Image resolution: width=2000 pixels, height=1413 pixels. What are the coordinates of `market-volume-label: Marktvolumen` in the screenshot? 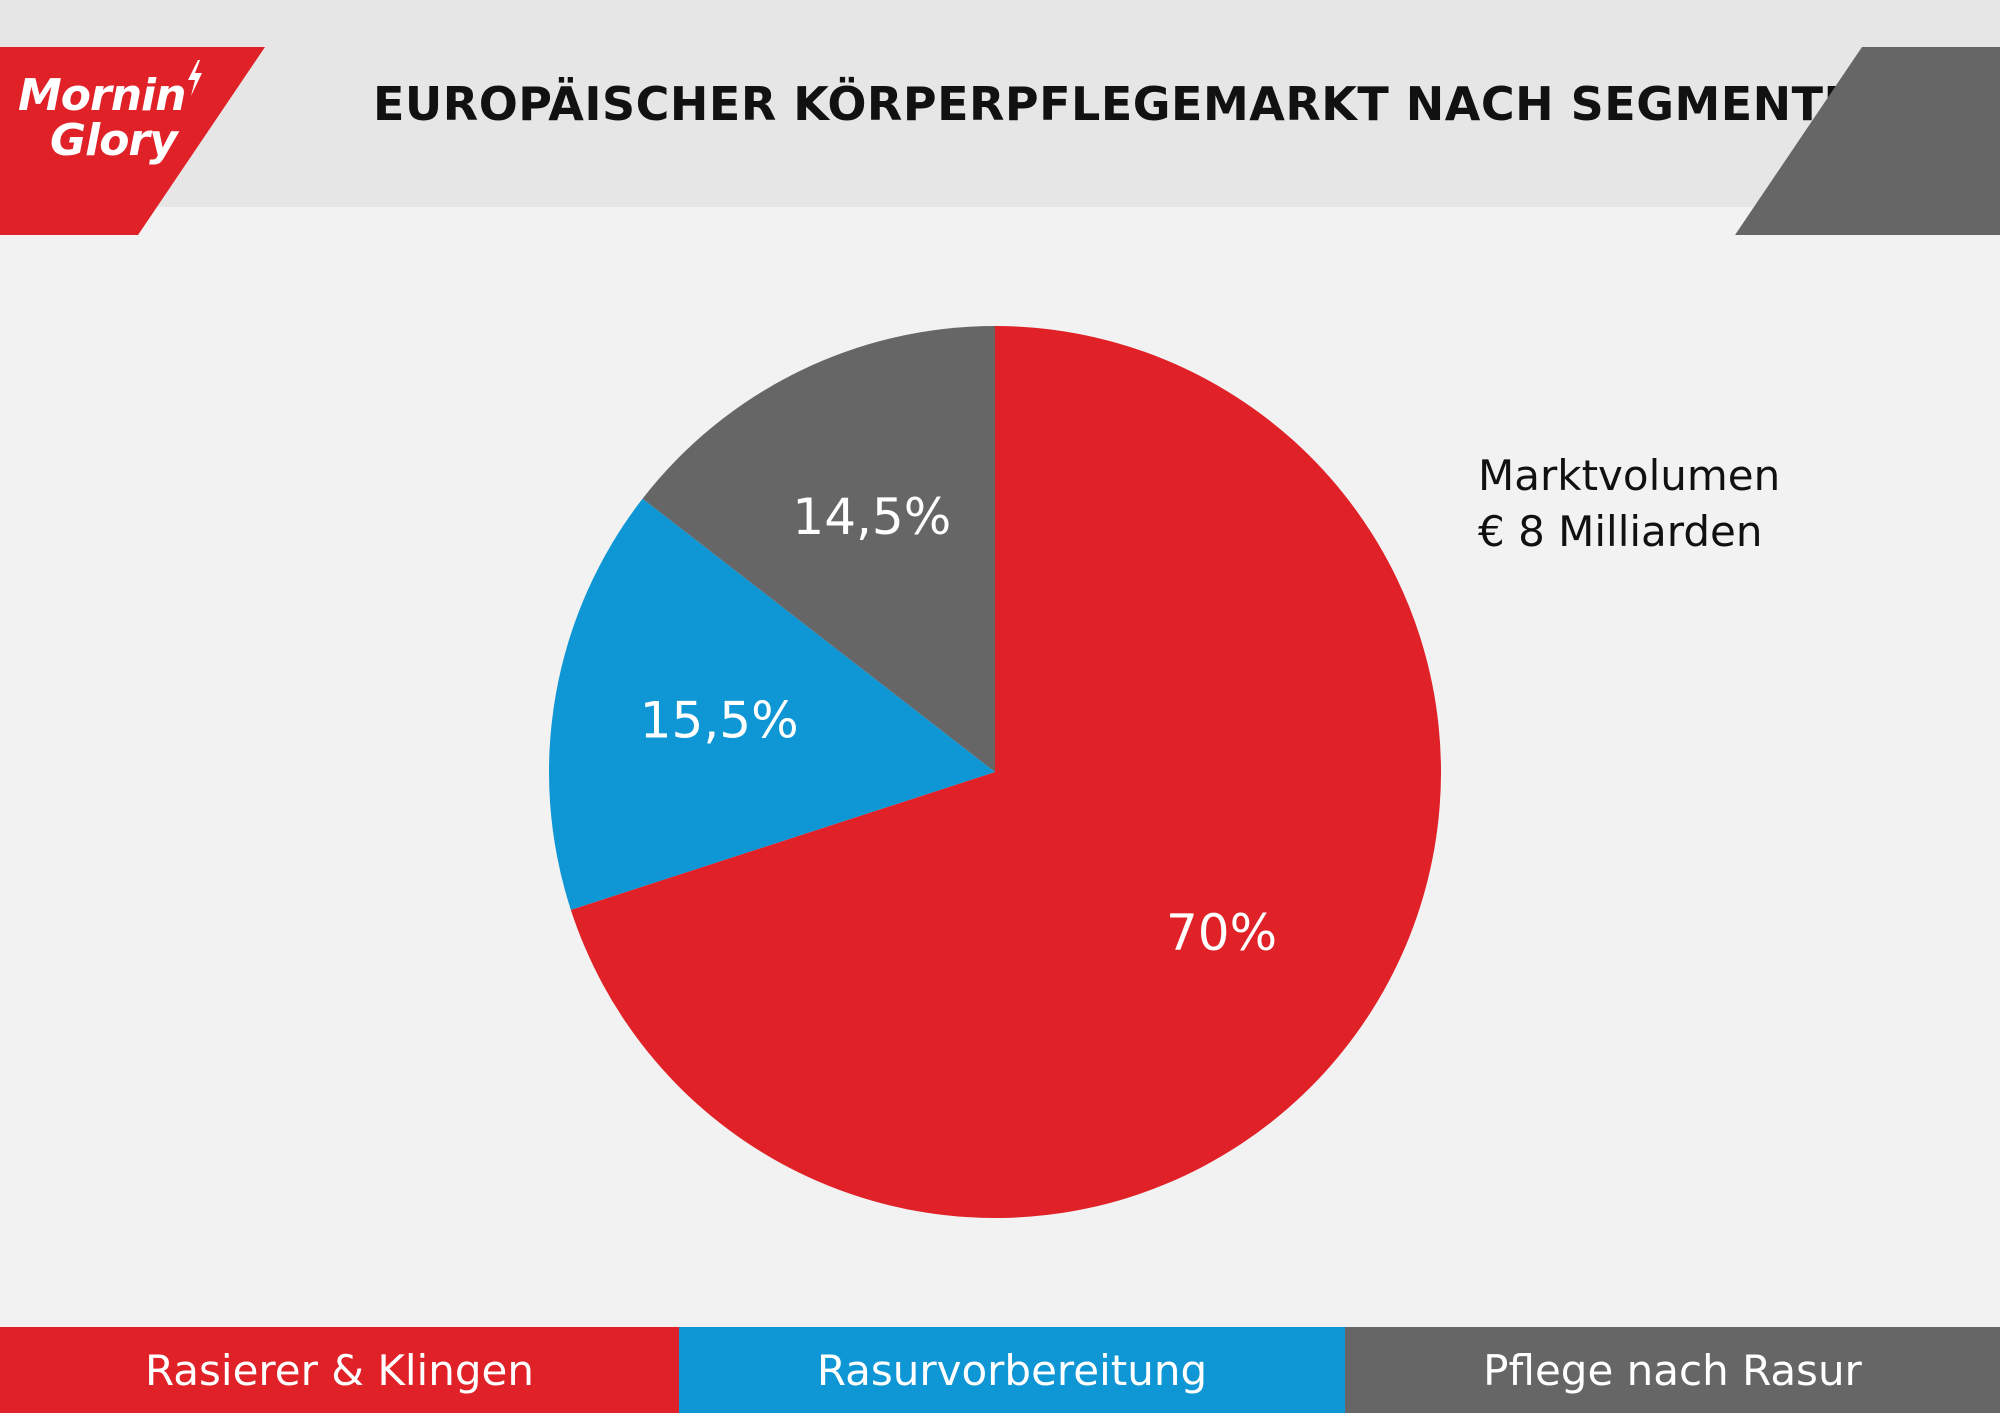 It's located at (1629, 475).